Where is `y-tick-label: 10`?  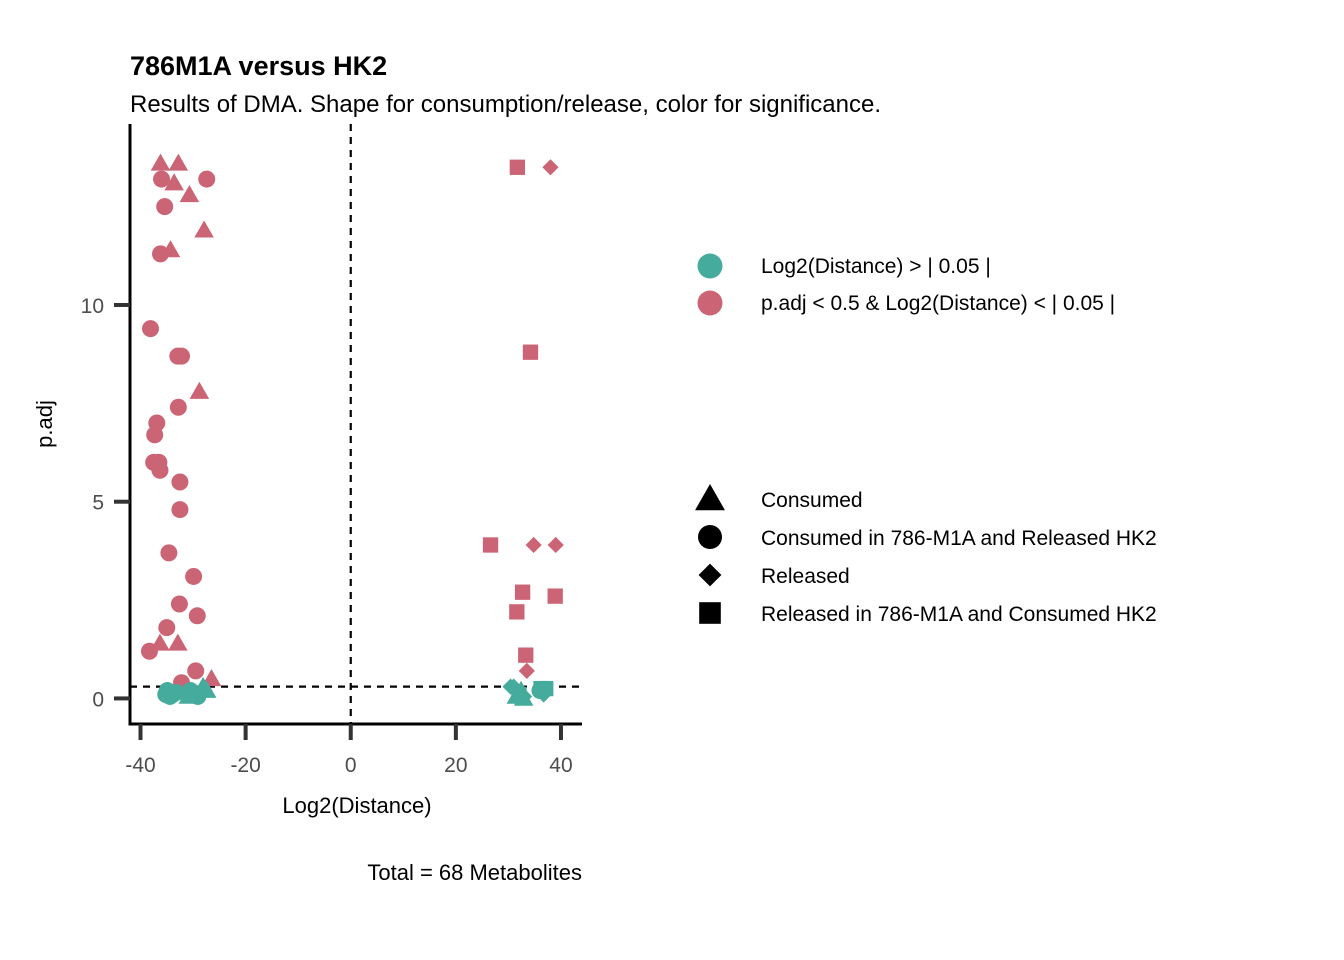 y-tick-label: 10 is located at coordinates (92, 306).